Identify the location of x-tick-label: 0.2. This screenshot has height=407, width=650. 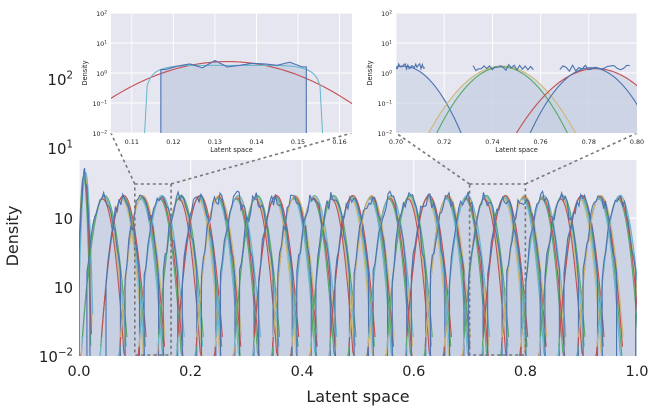
(190, 372).